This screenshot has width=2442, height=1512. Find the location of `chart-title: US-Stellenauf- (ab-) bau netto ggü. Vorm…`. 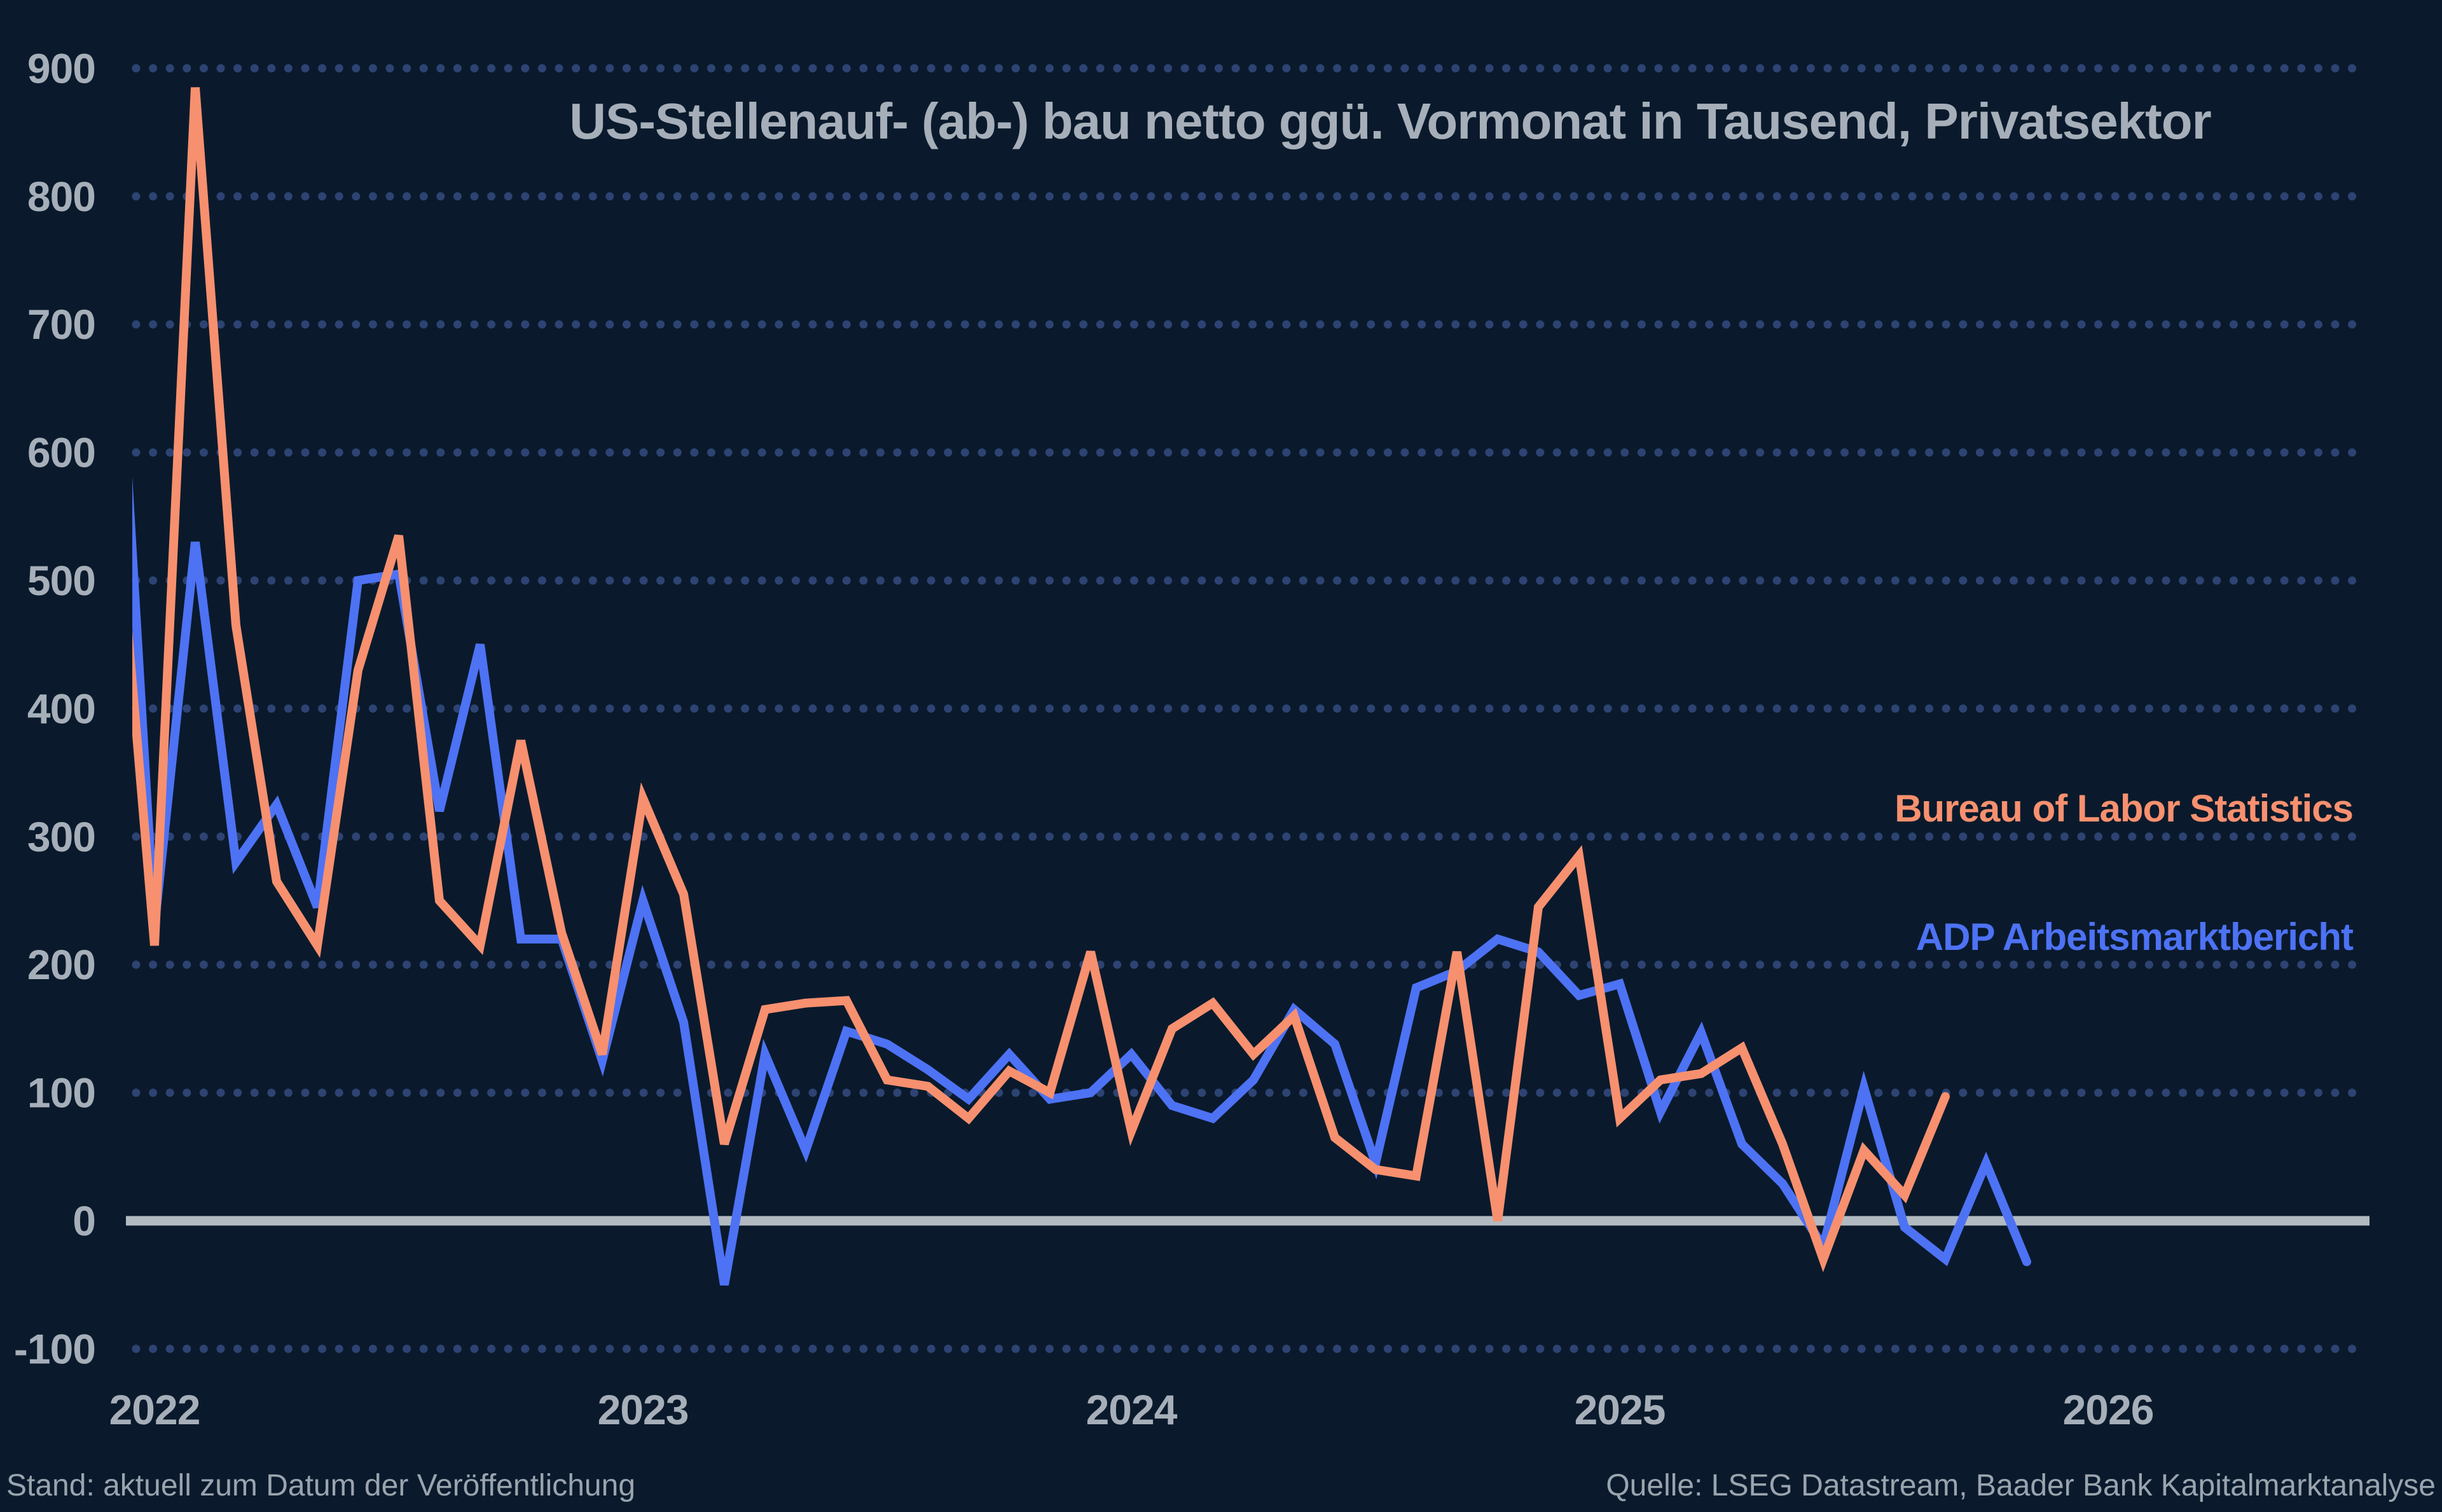

chart-title: US-Stellenauf- (ab-) bau netto ggü. Vorm… is located at coordinates (1390, 121).